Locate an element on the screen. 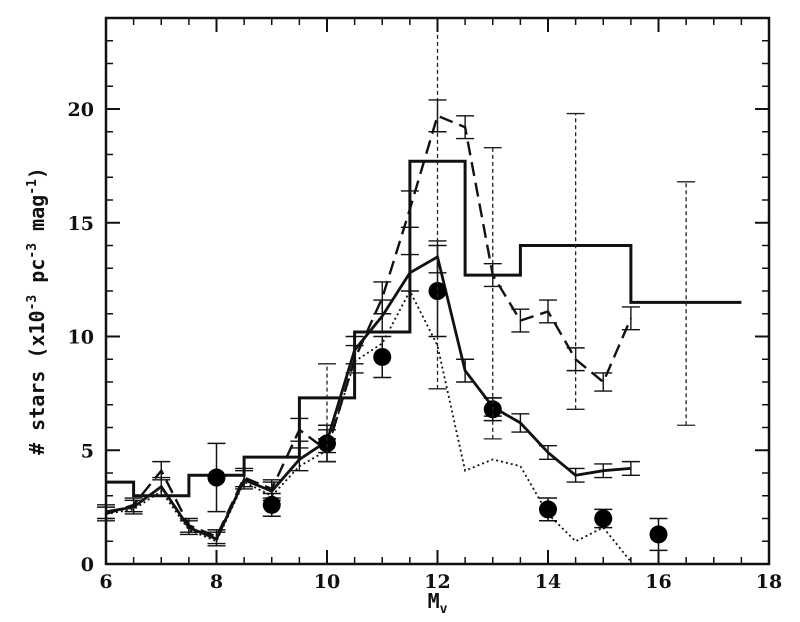 The width and height of the screenshot is (800, 622). x-tick-label: 12 is located at coordinates (437, 582).